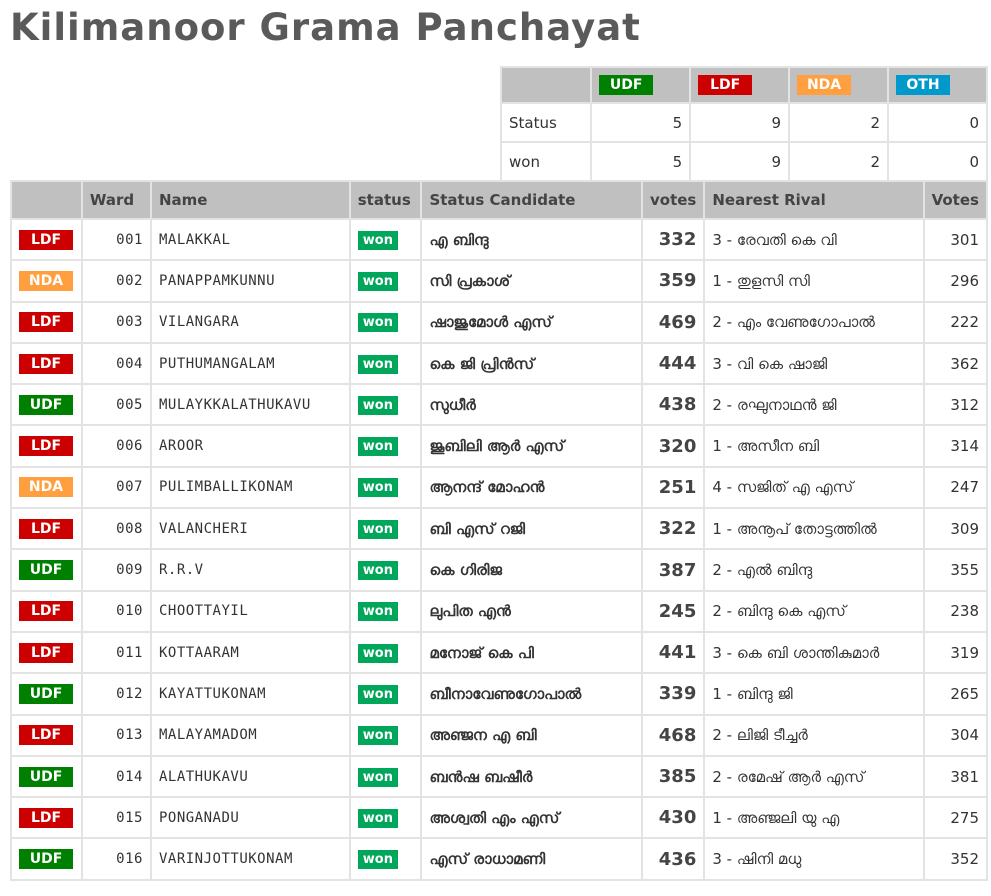  Describe the element at coordinates (955, 239) in the screenshot. I see `rival-votes: 301` at that location.